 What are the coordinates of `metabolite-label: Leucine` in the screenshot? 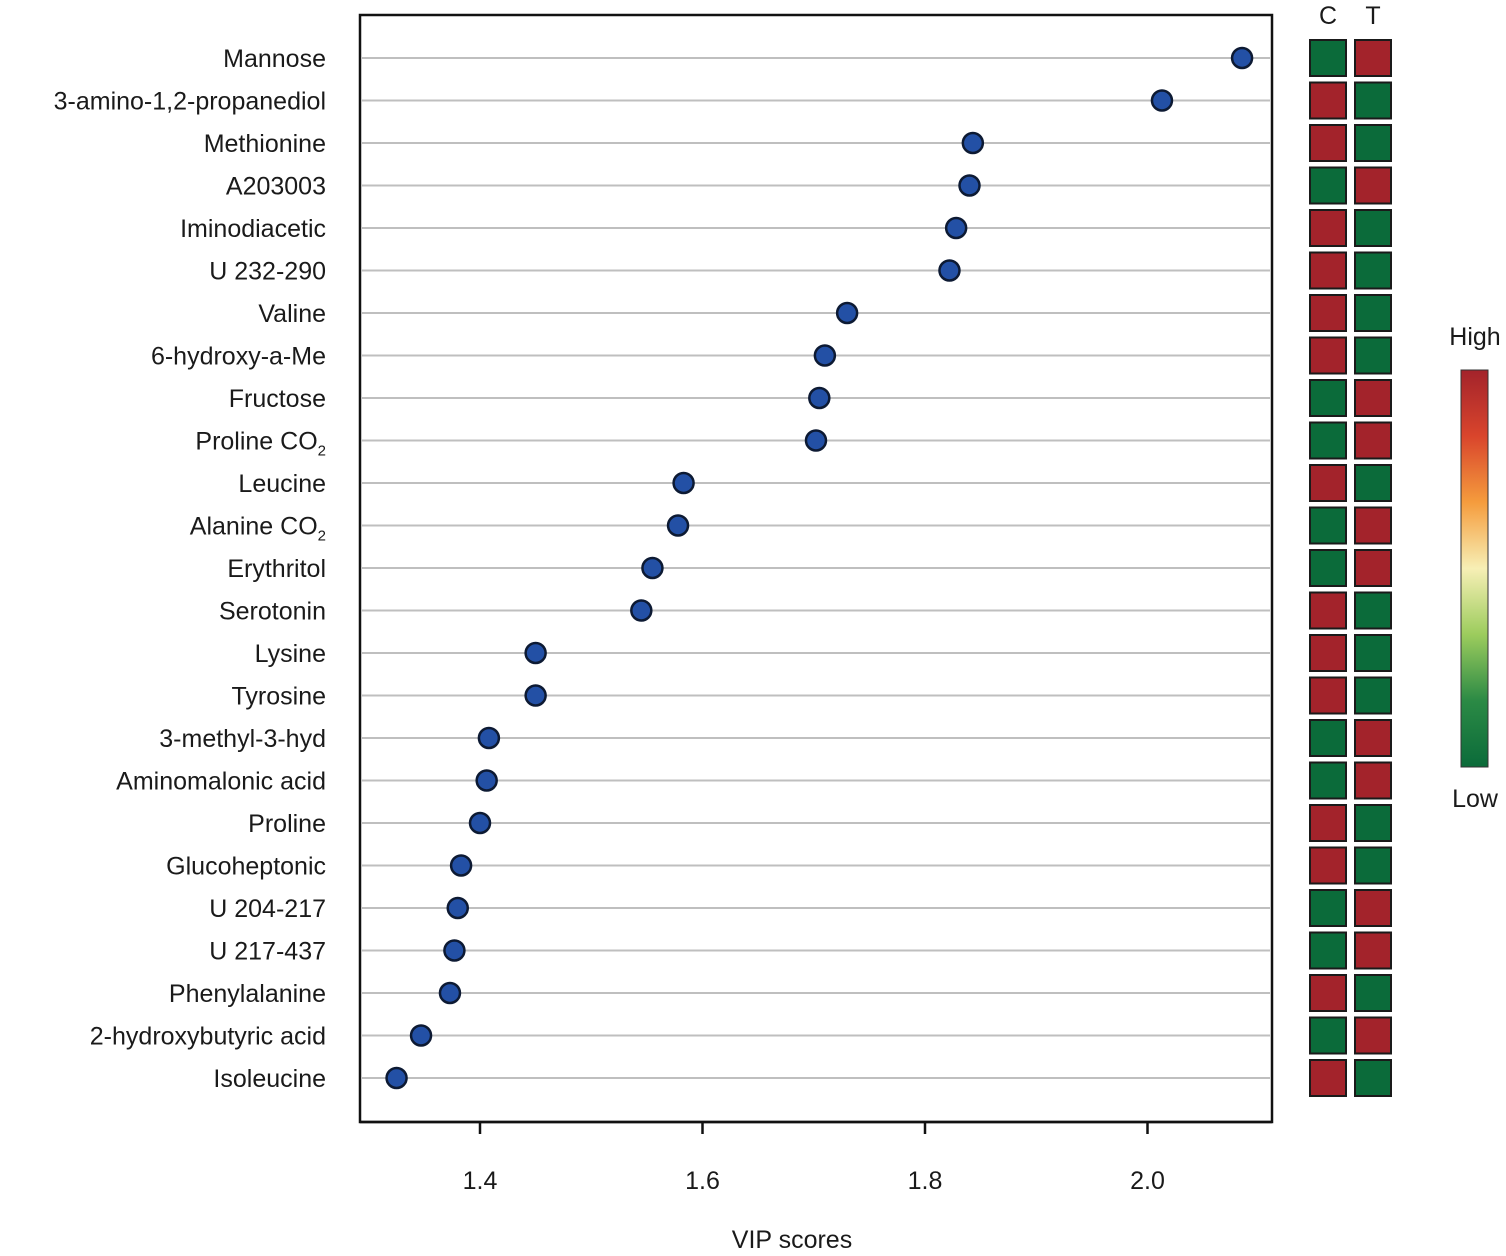 It's located at (282, 484).